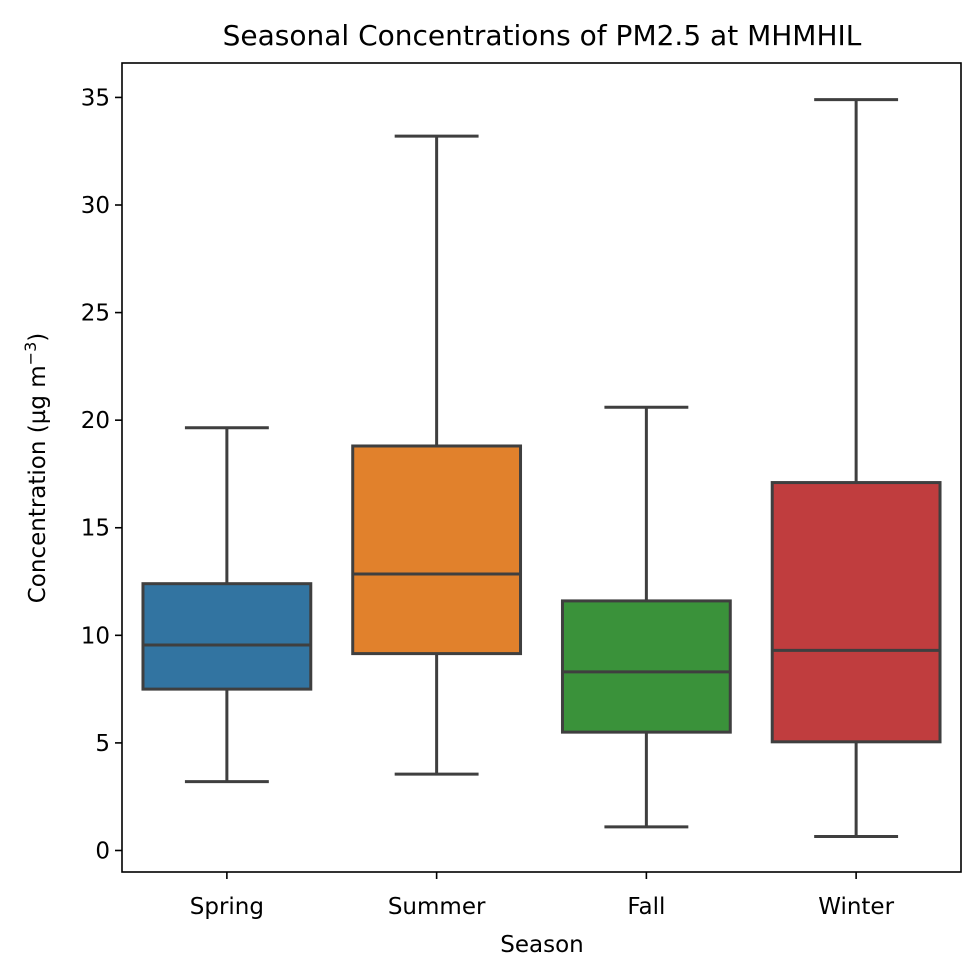 The image size is (980, 980). Describe the element at coordinates (95, 529) in the screenshot. I see `y-tick-label-15: 15` at that location.